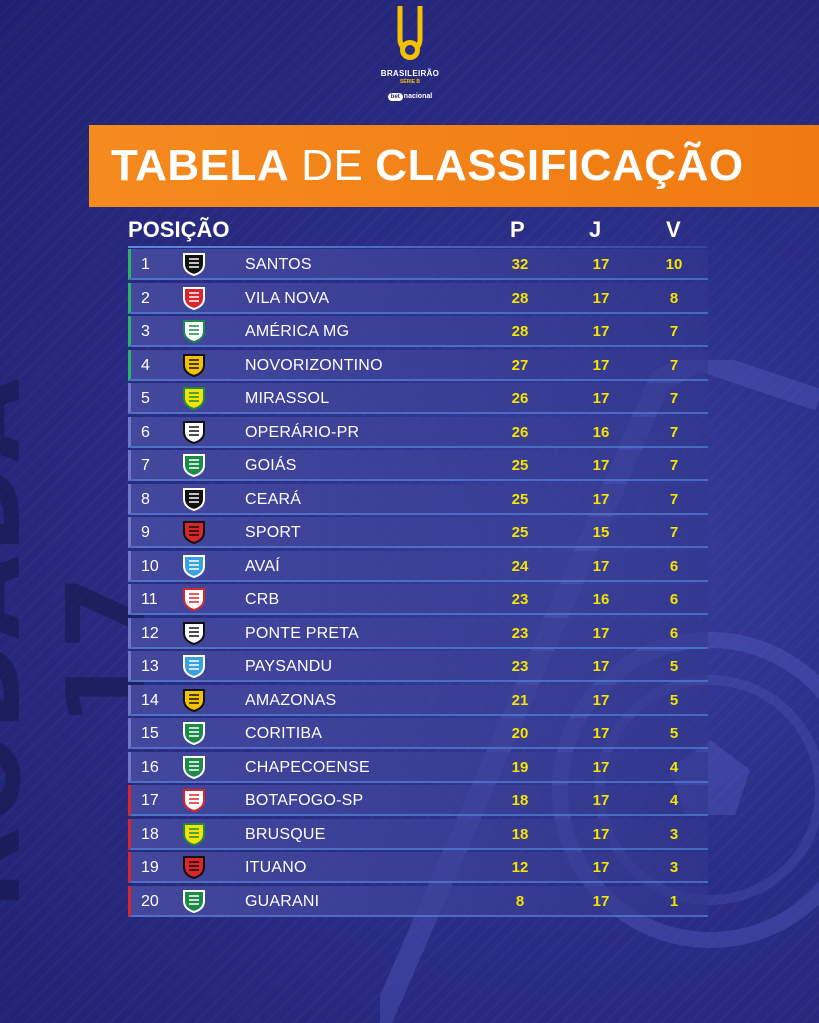  Describe the element at coordinates (271, 465) in the screenshot. I see `team-name: GOIÁS` at that location.